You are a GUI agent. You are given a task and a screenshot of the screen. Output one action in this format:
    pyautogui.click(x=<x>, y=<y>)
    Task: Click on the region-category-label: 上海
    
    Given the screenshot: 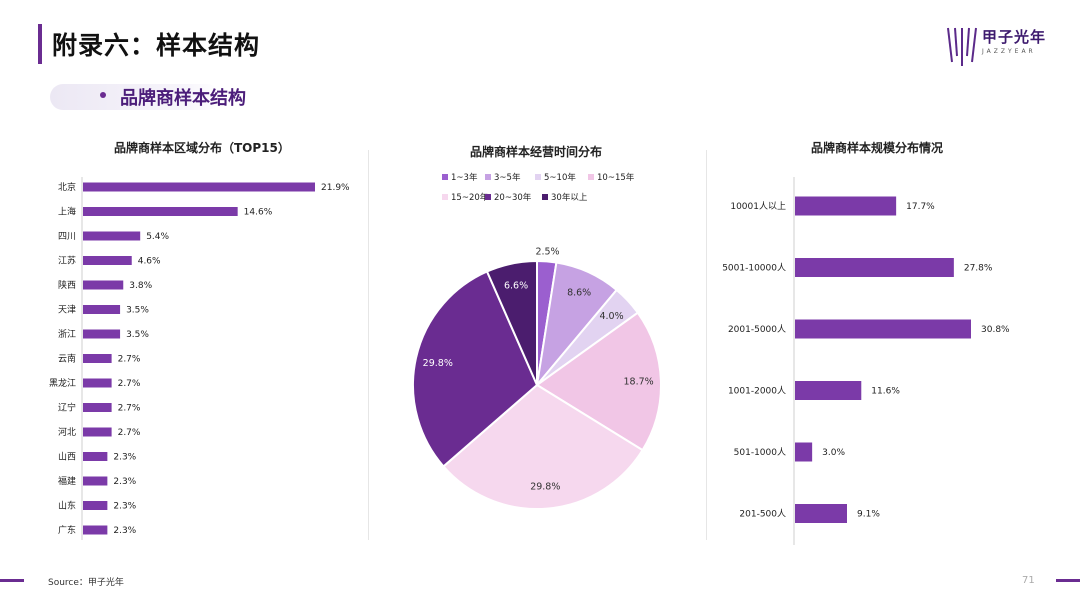 What is the action you would take?
    pyautogui.click(x=67, y=212)
    